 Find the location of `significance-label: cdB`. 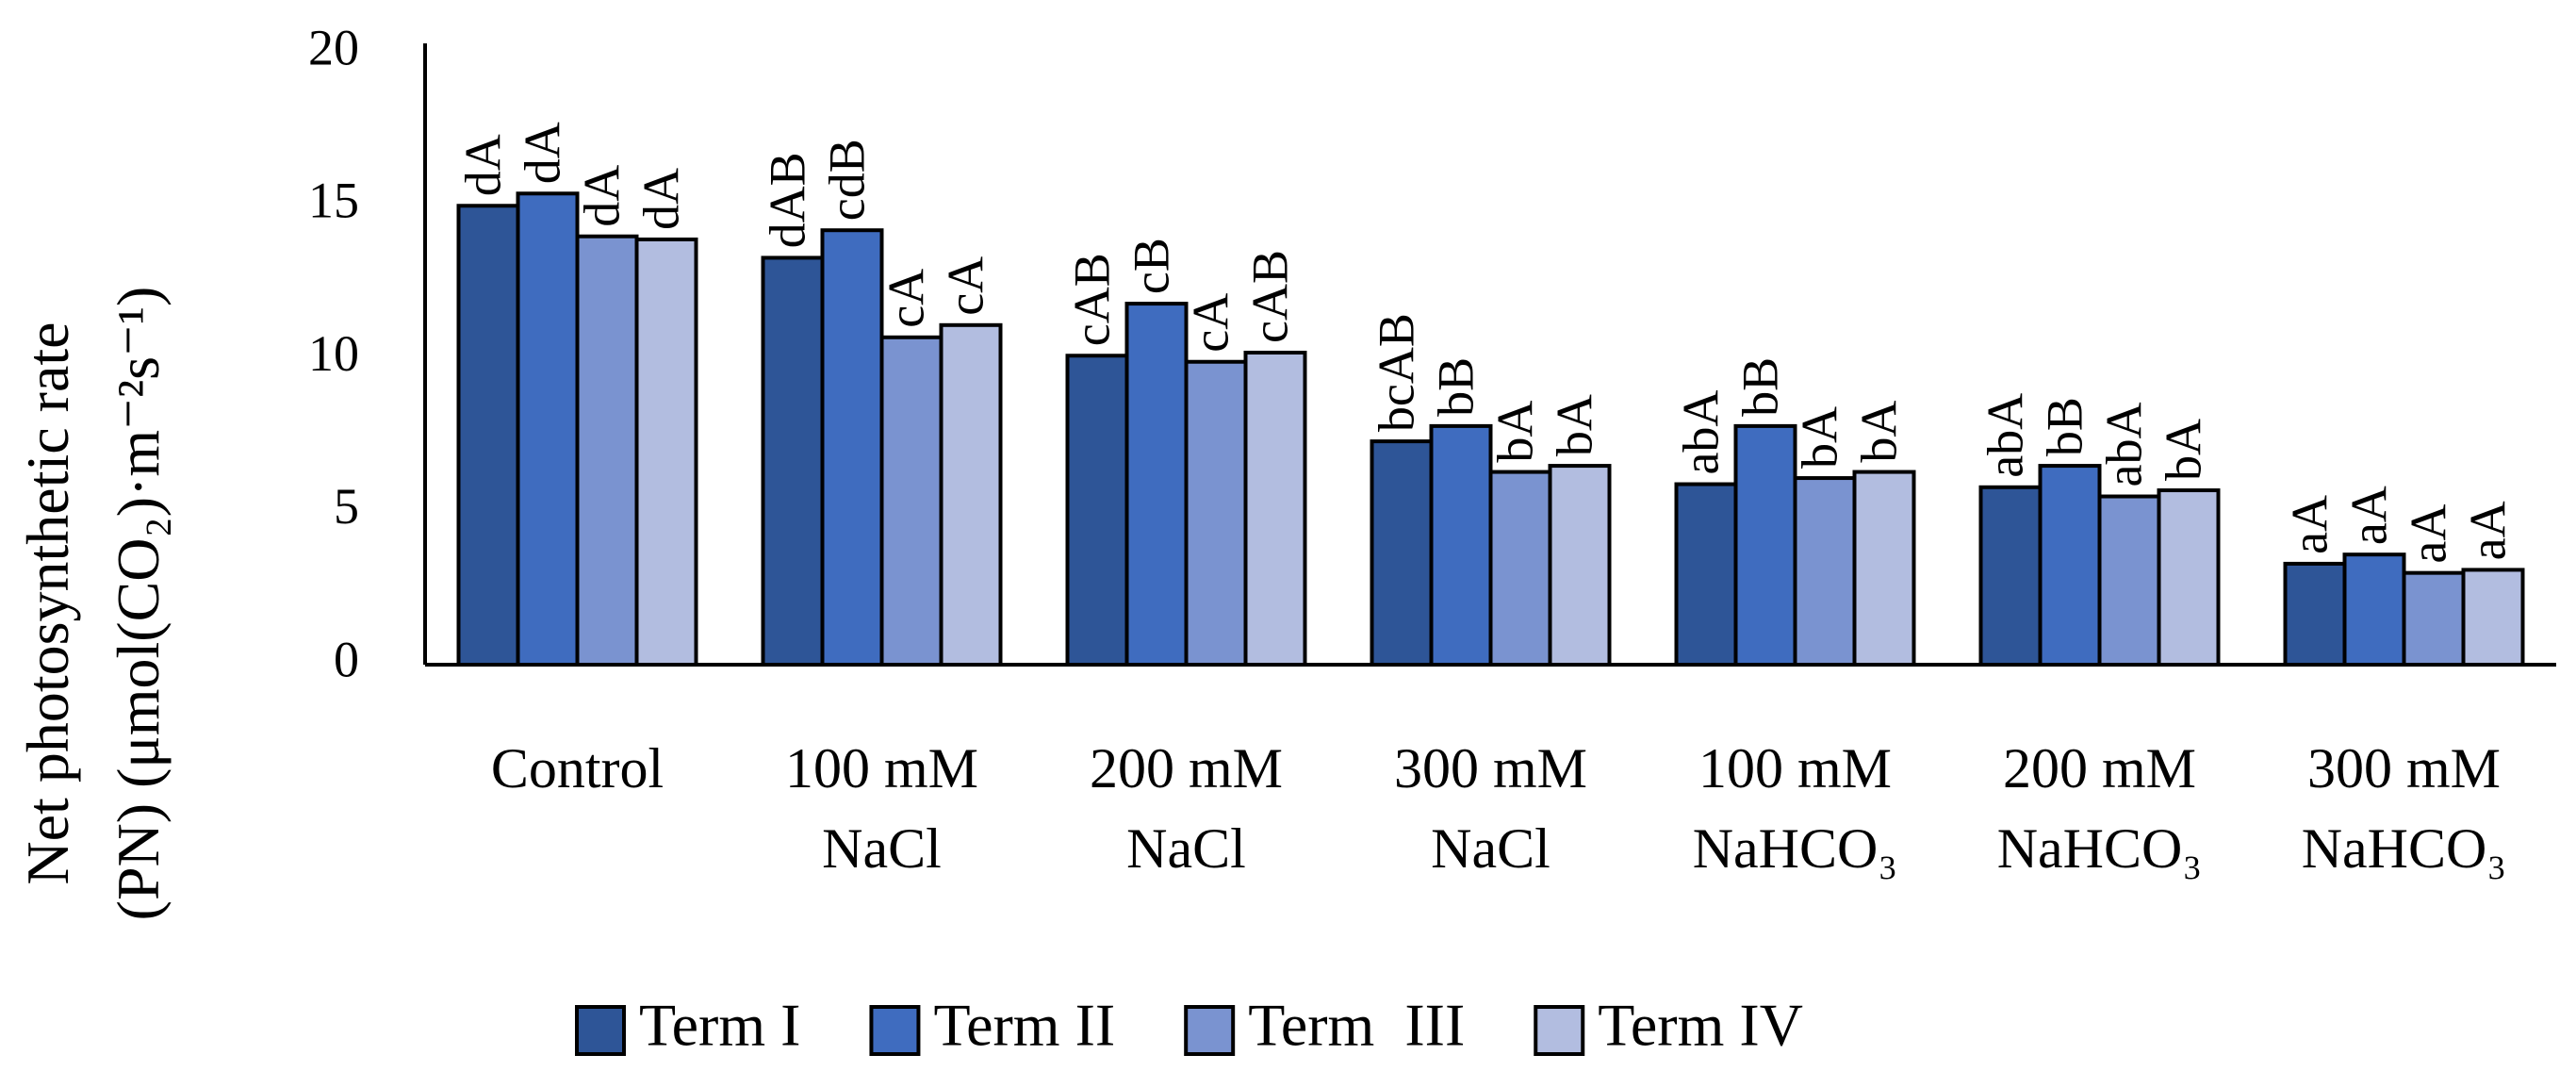

significance-label: cdB is located at coordinates (846, 180).